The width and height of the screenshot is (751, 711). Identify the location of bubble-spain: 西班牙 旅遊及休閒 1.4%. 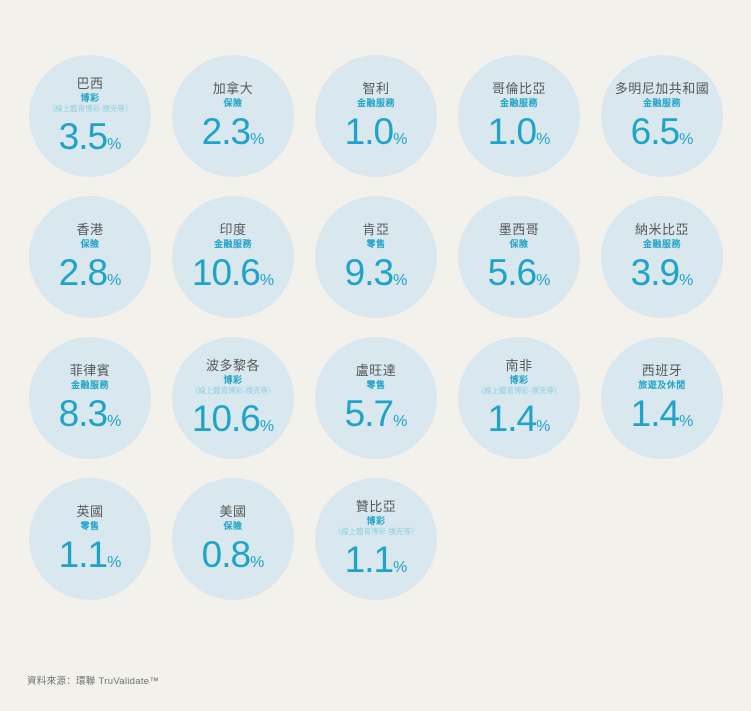
(662, 398).